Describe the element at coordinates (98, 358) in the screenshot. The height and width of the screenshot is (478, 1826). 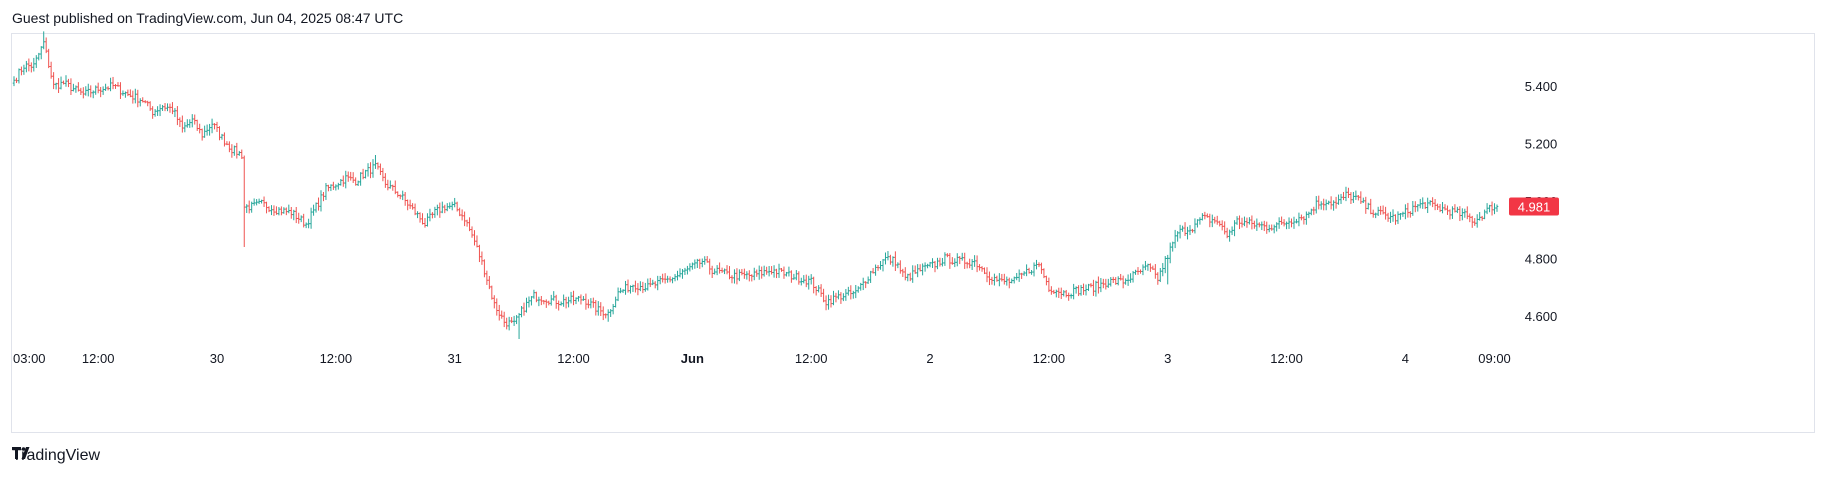
I see `x-tick-label: 12:00` at that location.